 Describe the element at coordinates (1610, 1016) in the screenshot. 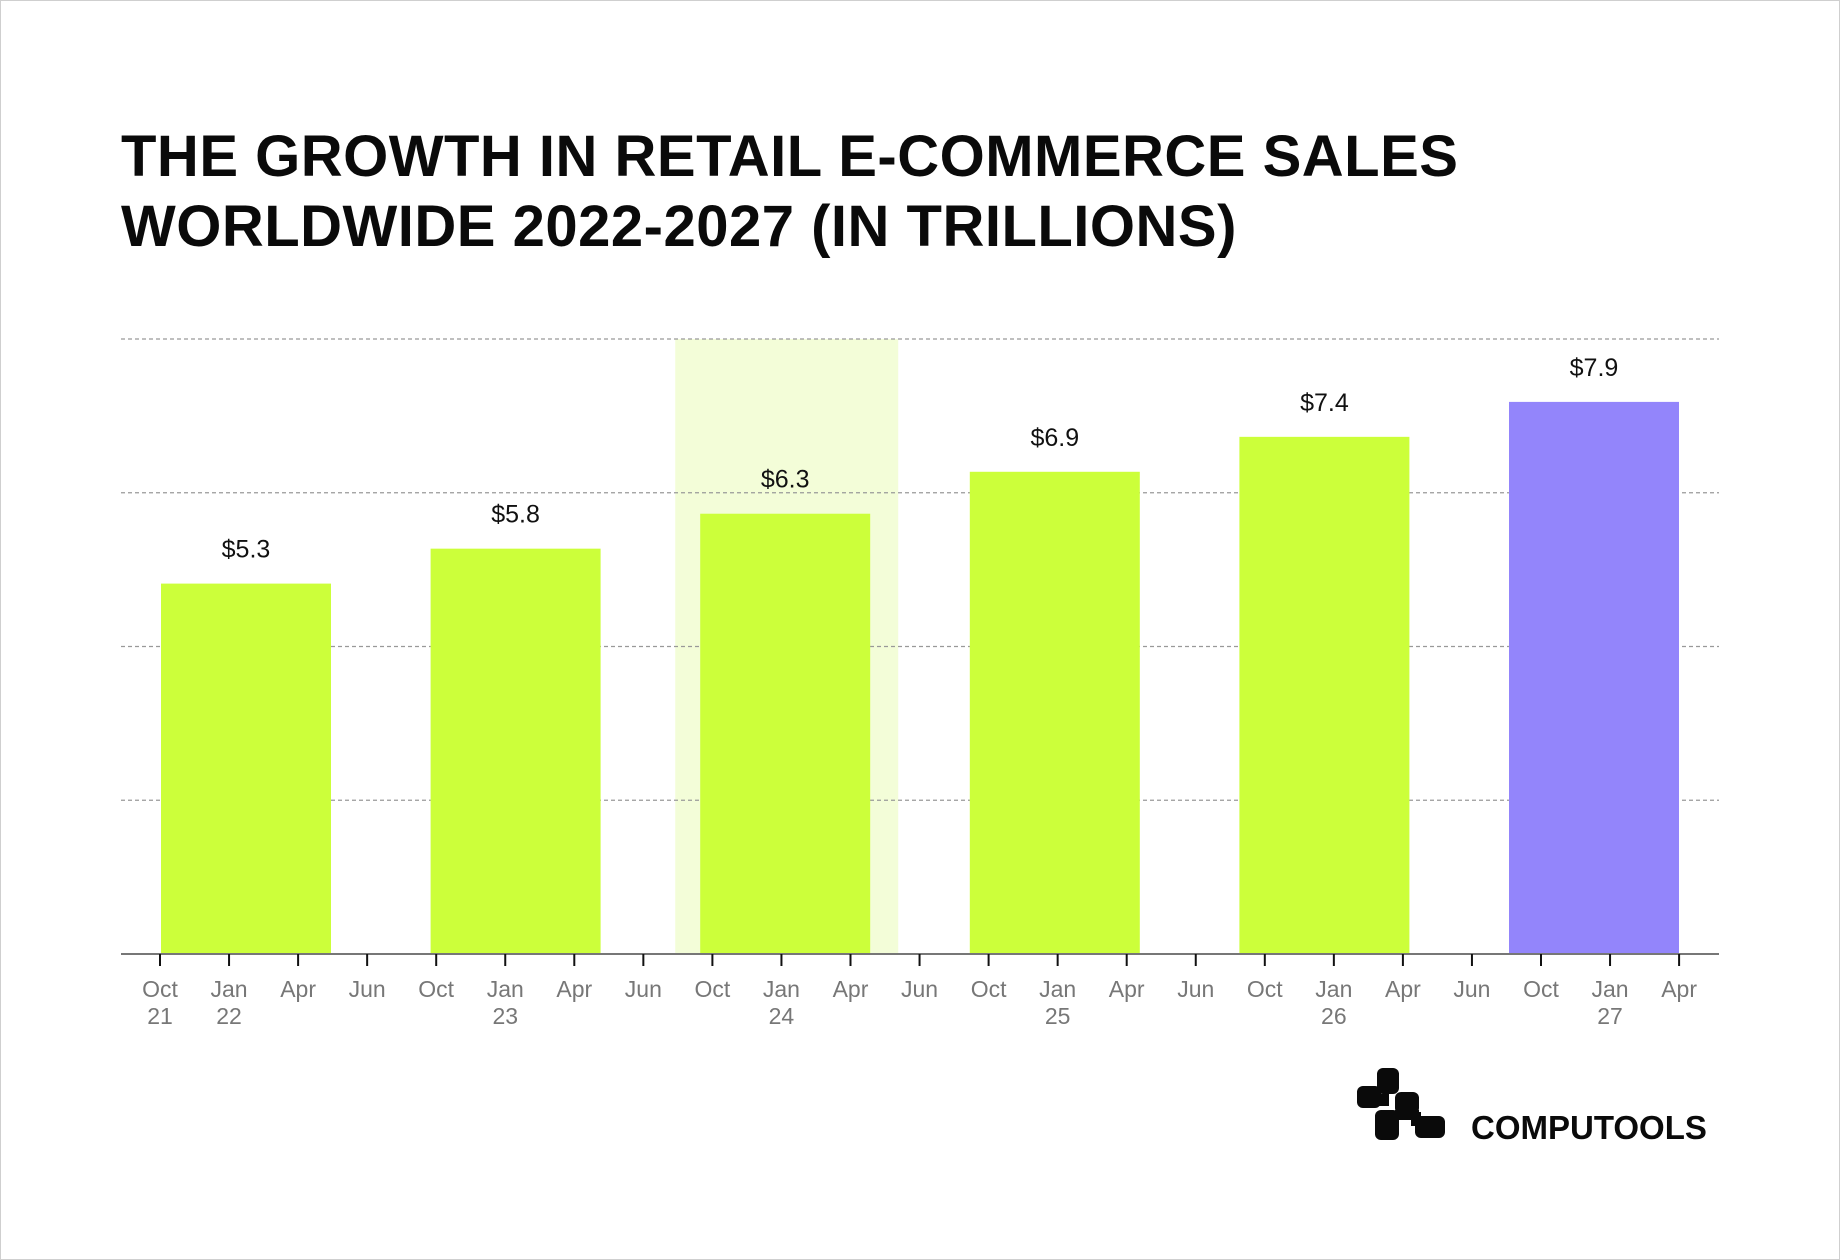

I see `x-tick-year-label: 27` at that location.